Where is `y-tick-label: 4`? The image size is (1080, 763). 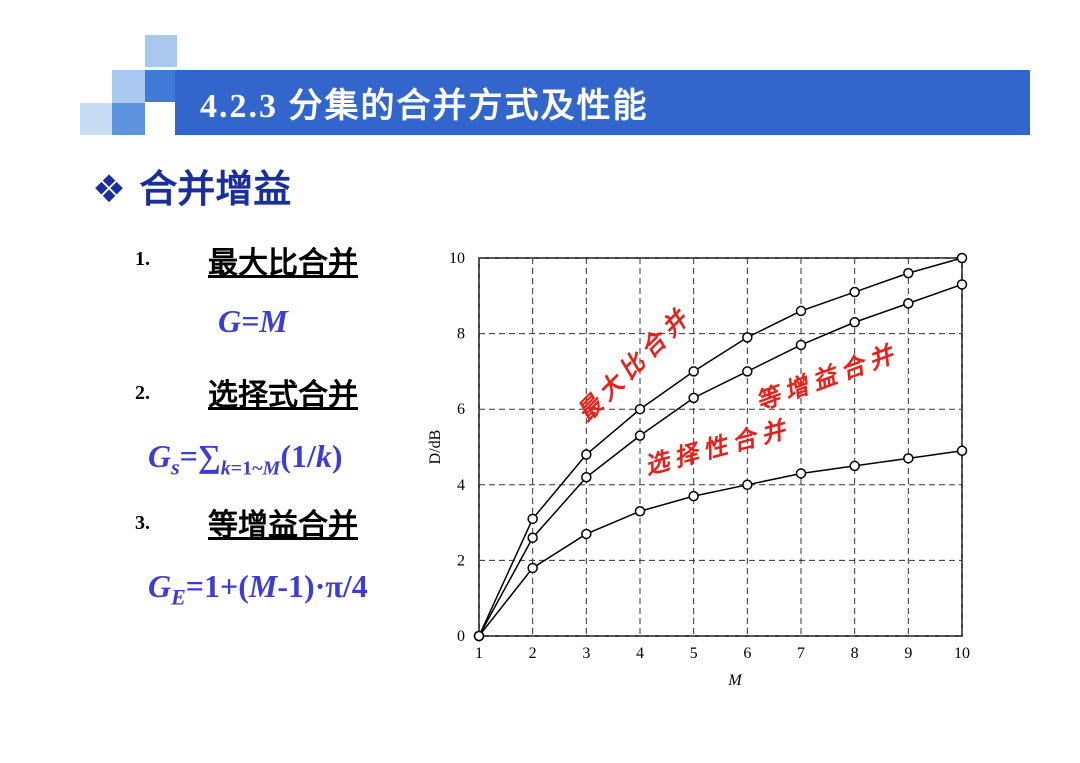 y-tick-label: 4 is located at coordinates (461, 485).